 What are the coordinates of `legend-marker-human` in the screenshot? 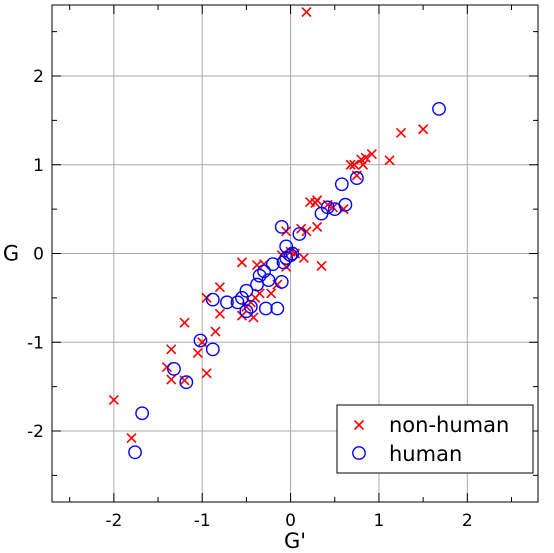 It's located at (359, 453).